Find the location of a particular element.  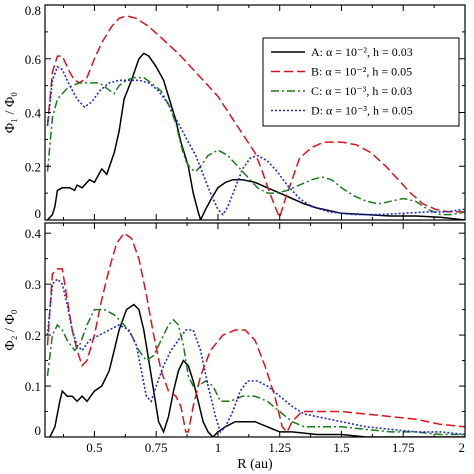

legend-entry: D: α = 10⁻³, h = 0.05 is located at coordinates (362, 111).